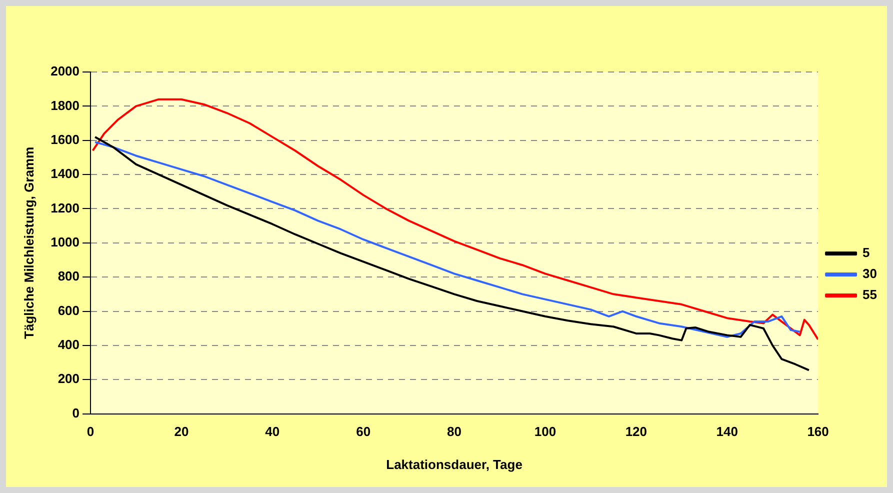 The image size is (893, 493). I want to click on y-tick-label: 0, so click(76, 412).